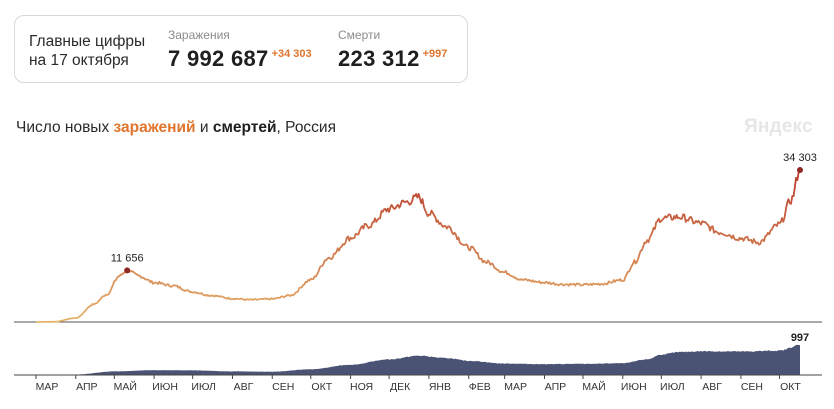 Image resolution: width=834 pixels, height=409 pixels. Describe the element at coordinates (800, 338) in the screenshot. I see `deaths-last-label: 997` at that location.